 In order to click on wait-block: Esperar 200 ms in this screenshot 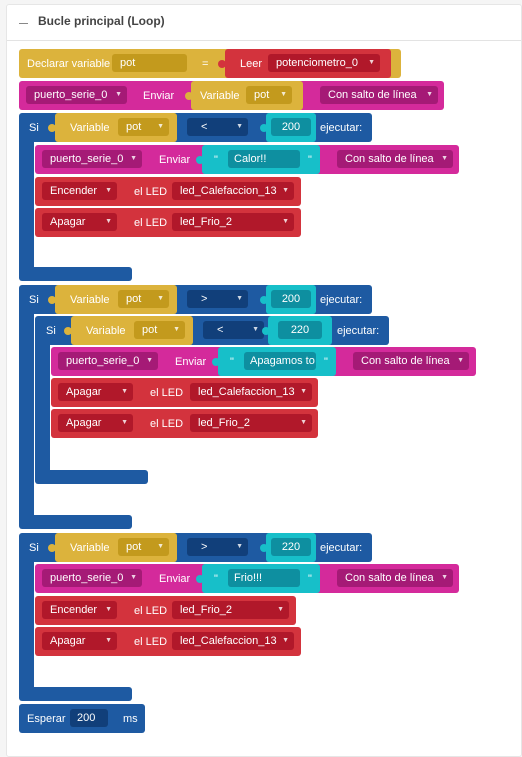, I will do `click(82, 718)`.